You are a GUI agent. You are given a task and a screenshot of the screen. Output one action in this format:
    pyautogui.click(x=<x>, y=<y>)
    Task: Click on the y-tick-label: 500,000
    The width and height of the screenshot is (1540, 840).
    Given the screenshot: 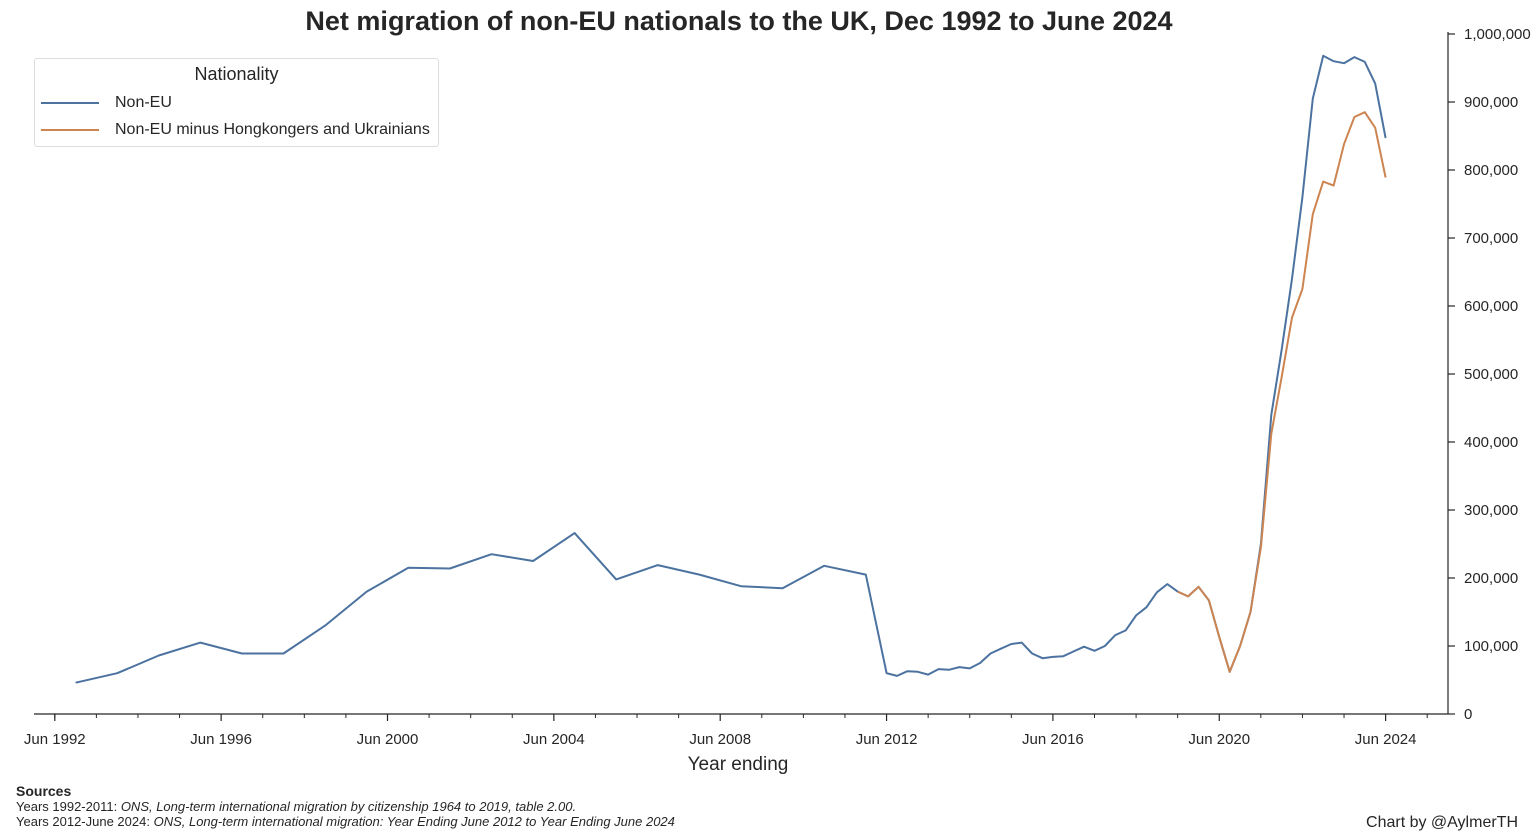 What is the action you would take?
    pyautogui.click(x=1491, y=374)
    